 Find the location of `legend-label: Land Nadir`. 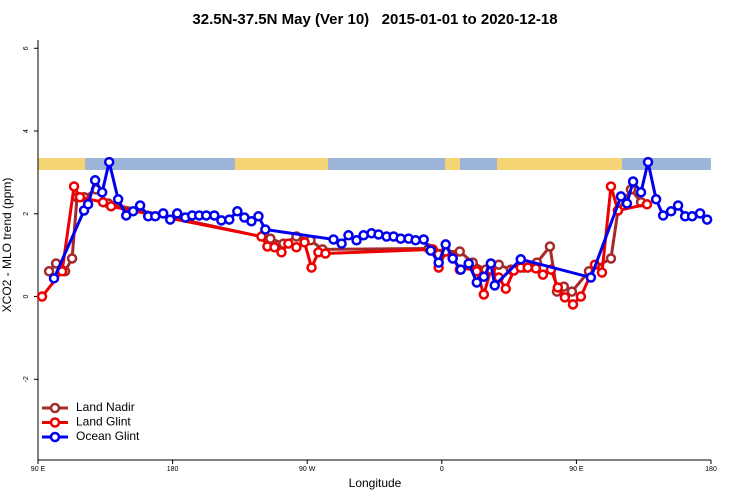

legend-label: Land Nadir is located at coordinates (105, 407).